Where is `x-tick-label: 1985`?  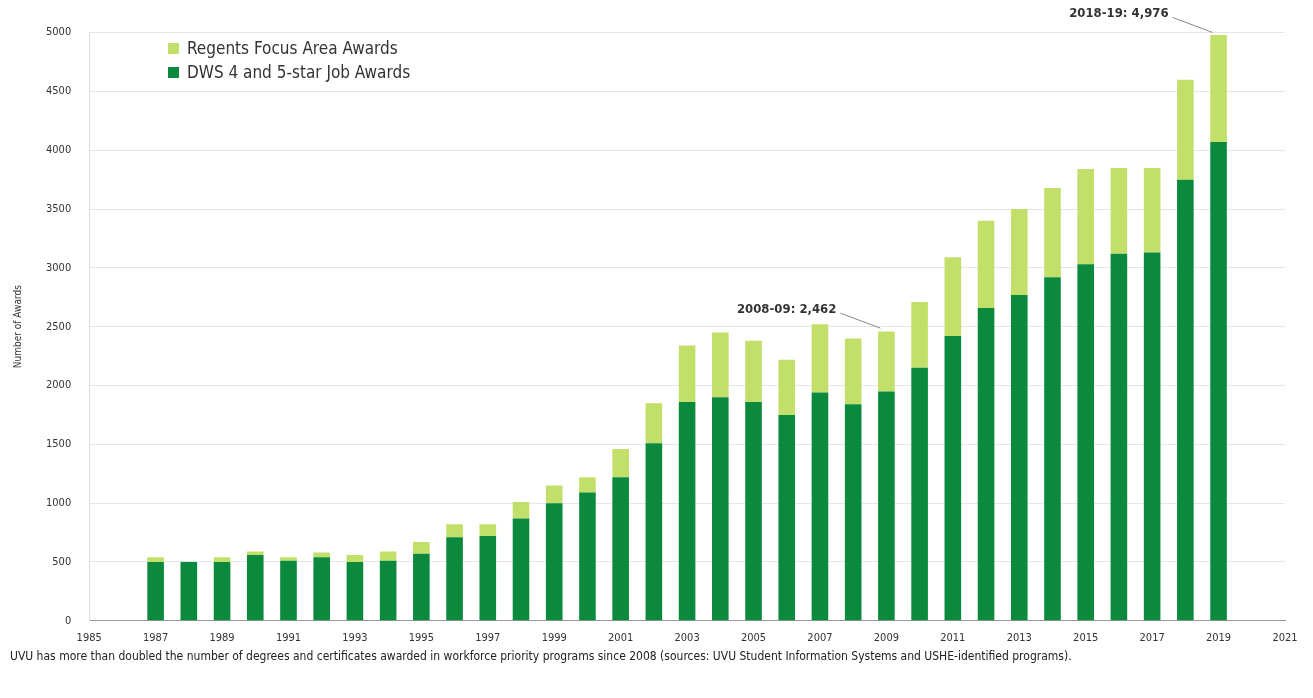 x-tick-label: 1985 is located at coordinates (89, 638).